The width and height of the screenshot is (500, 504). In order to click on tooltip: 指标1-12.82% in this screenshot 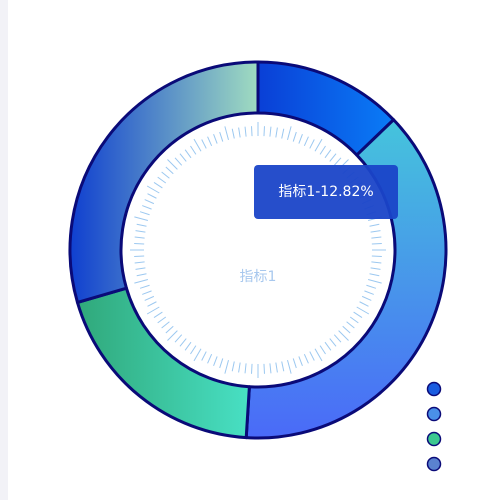, I will do `click(326, 192)`.